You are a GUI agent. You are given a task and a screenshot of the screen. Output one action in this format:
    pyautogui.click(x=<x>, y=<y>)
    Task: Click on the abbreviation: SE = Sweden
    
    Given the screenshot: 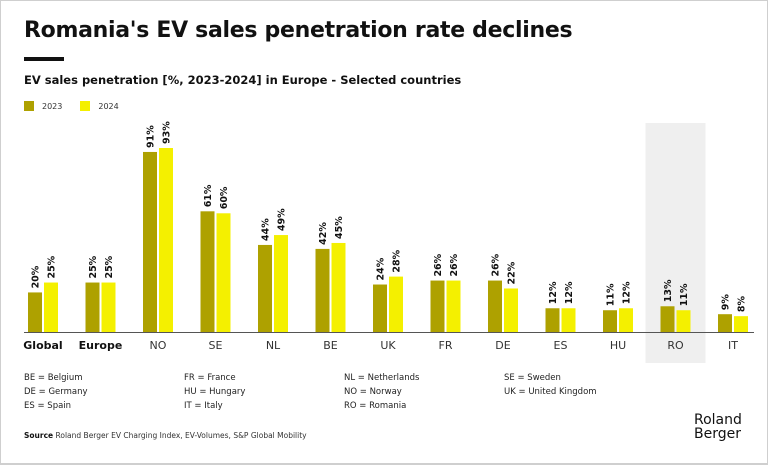 What is the action you would take?
    pyautogui.click(x=532, y=378)
    